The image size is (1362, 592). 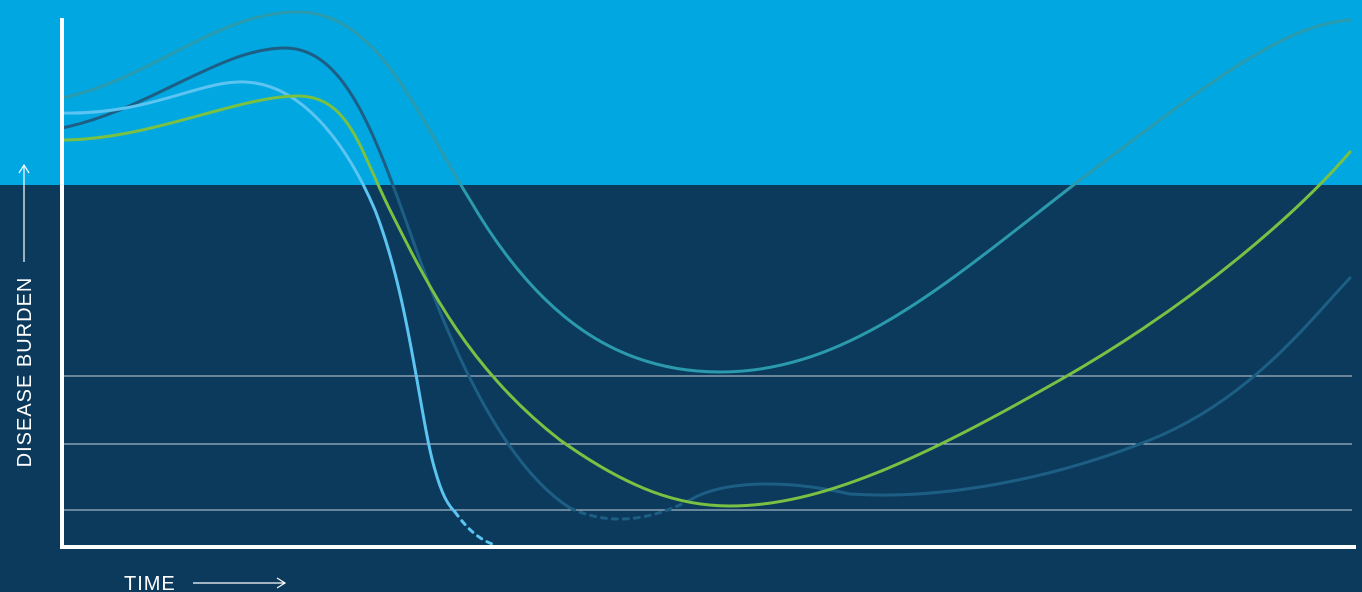 I want to click on x-arrow, so click(x=240, y=583).